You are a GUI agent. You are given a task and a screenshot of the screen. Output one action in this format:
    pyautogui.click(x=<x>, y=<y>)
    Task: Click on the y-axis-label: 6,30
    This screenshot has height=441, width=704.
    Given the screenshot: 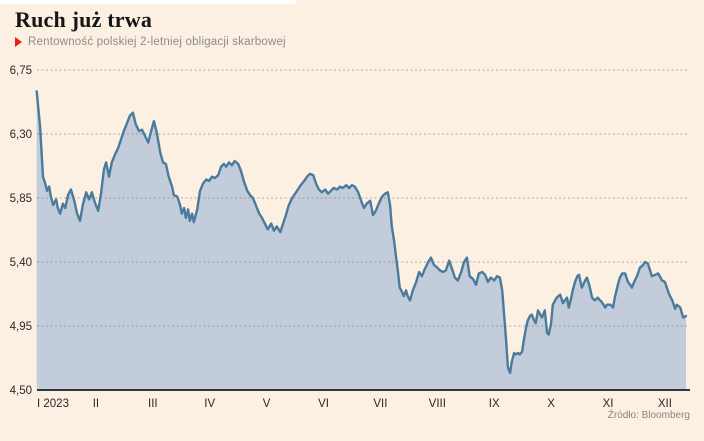 What is the action you would take?
    pyautogui.click(x=21, y=135)
    